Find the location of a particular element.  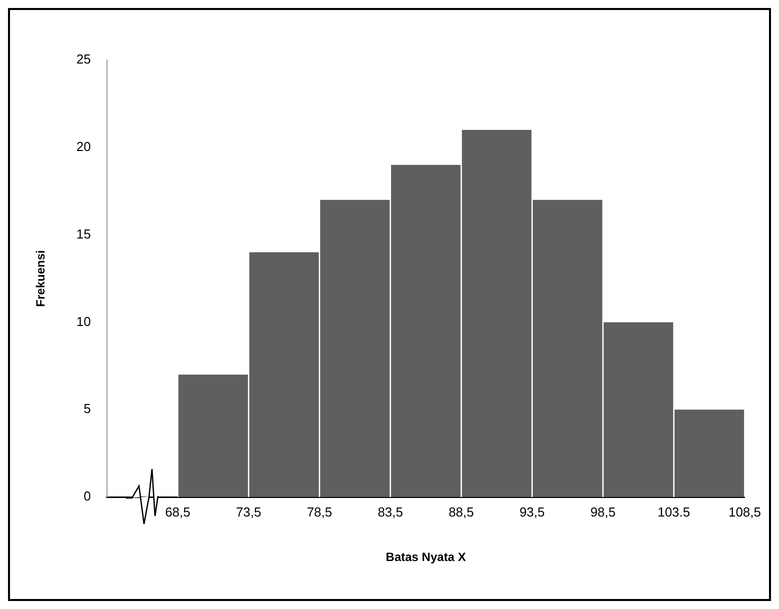

x-tick-label: 78,5 is located at coordinates (319, 512).